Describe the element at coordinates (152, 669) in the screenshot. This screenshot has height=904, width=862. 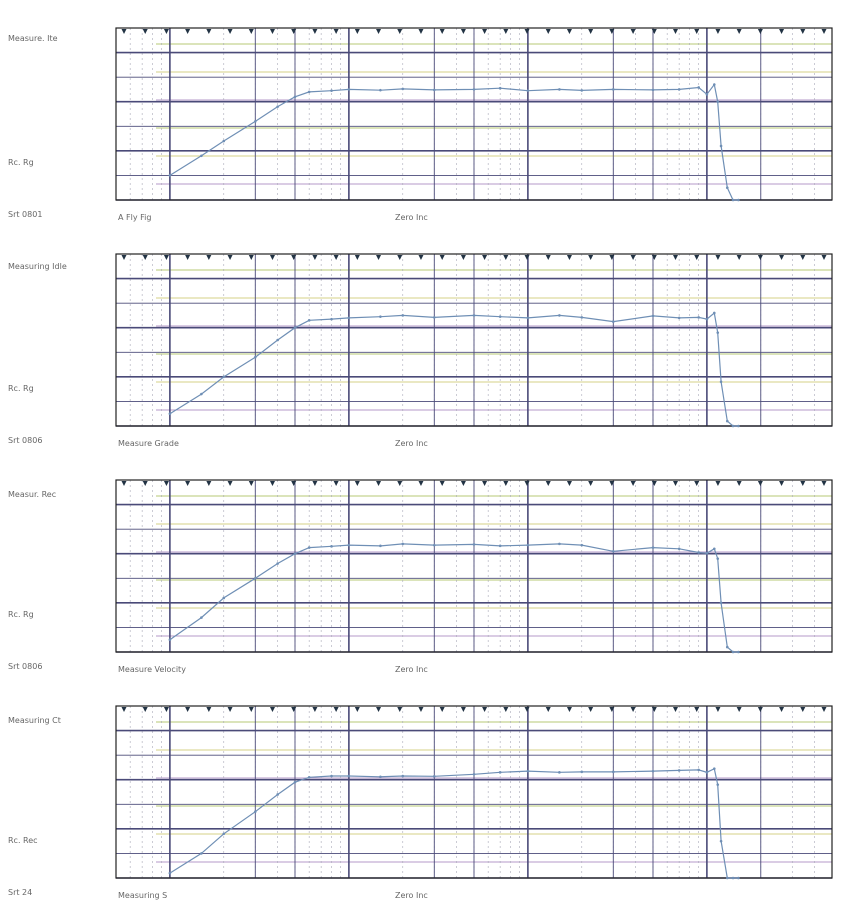
I see `panel-bottom-left: Measure Velocity` at that location.